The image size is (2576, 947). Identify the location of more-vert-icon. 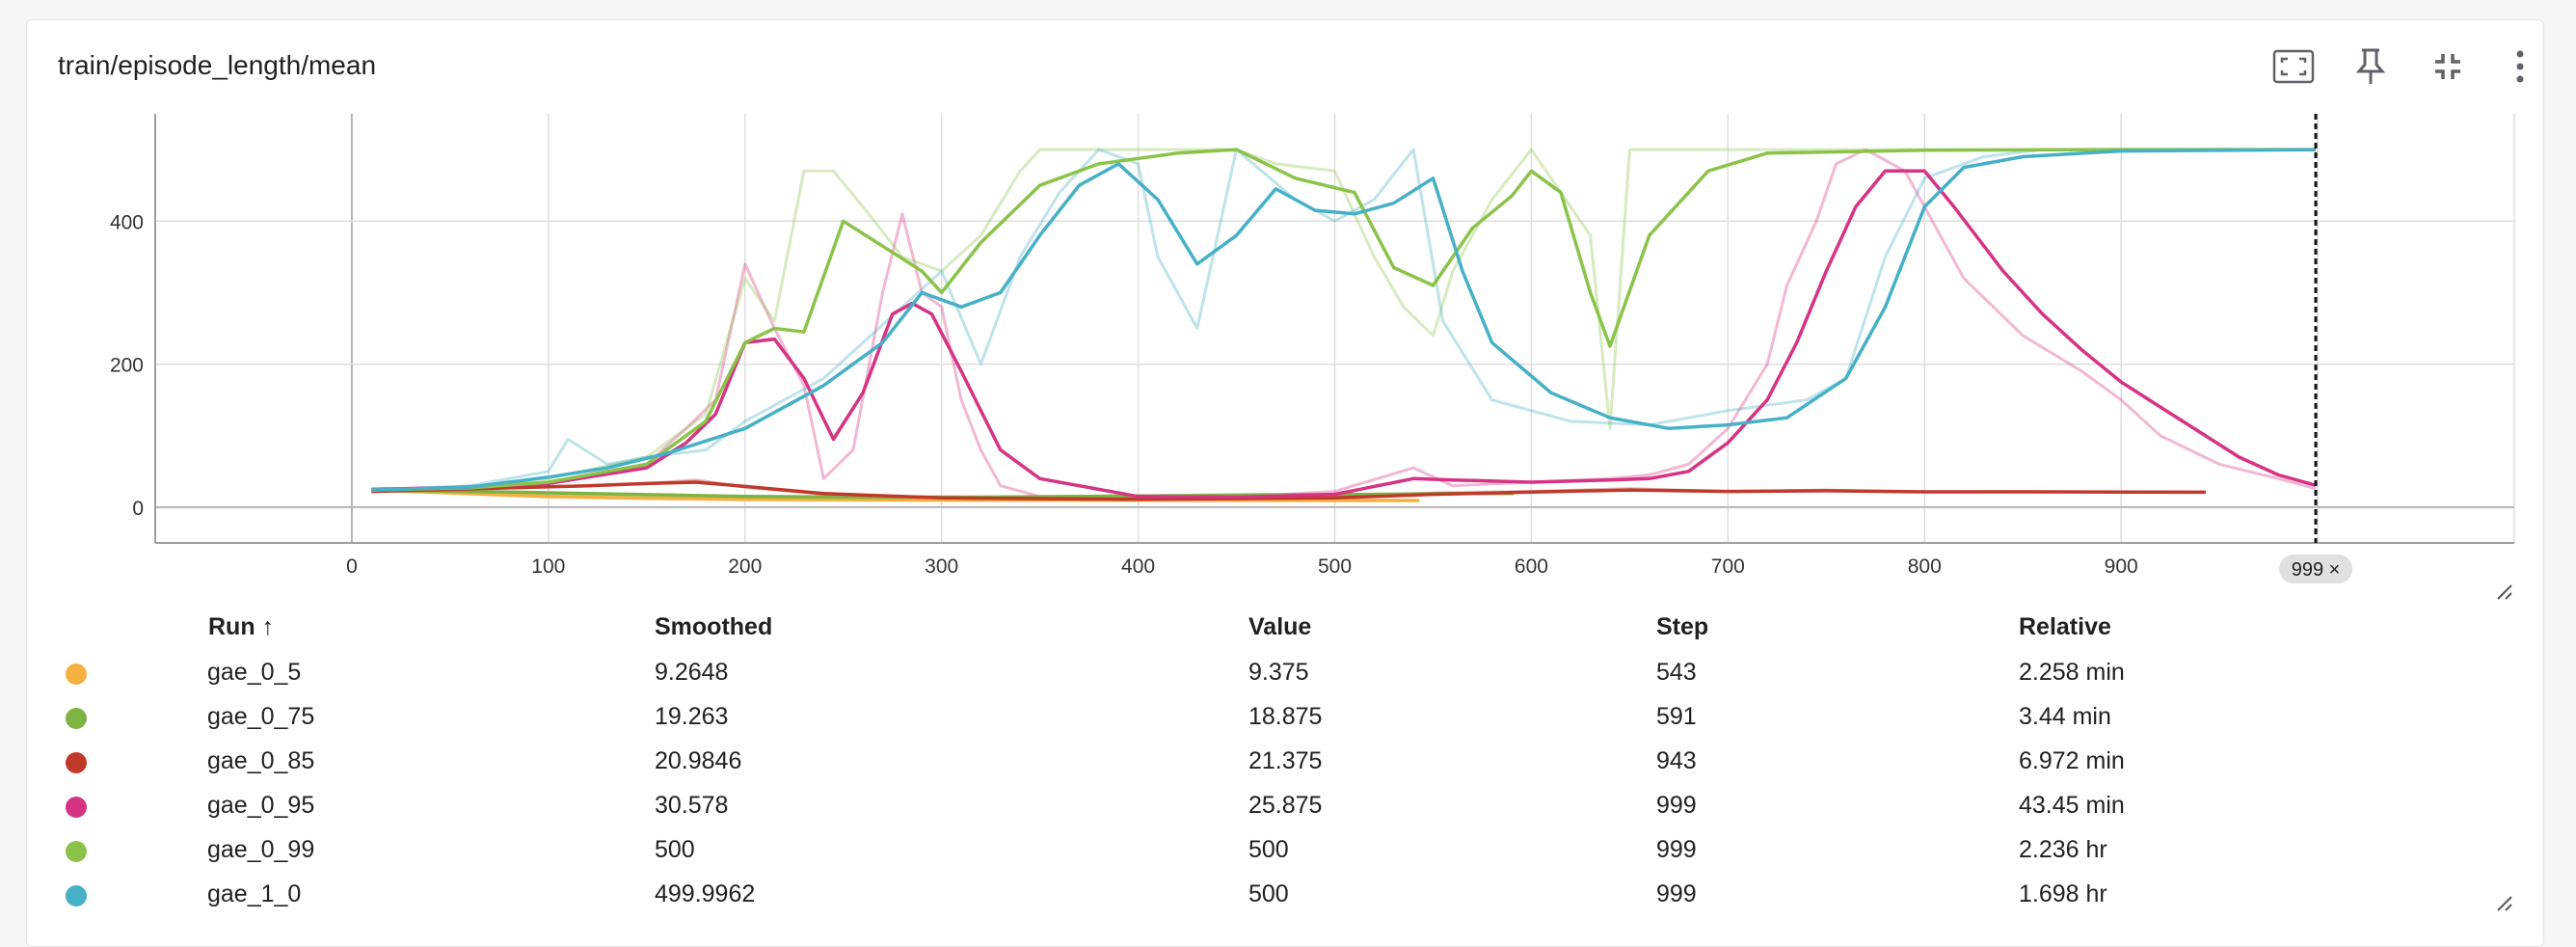
(2520, 66).